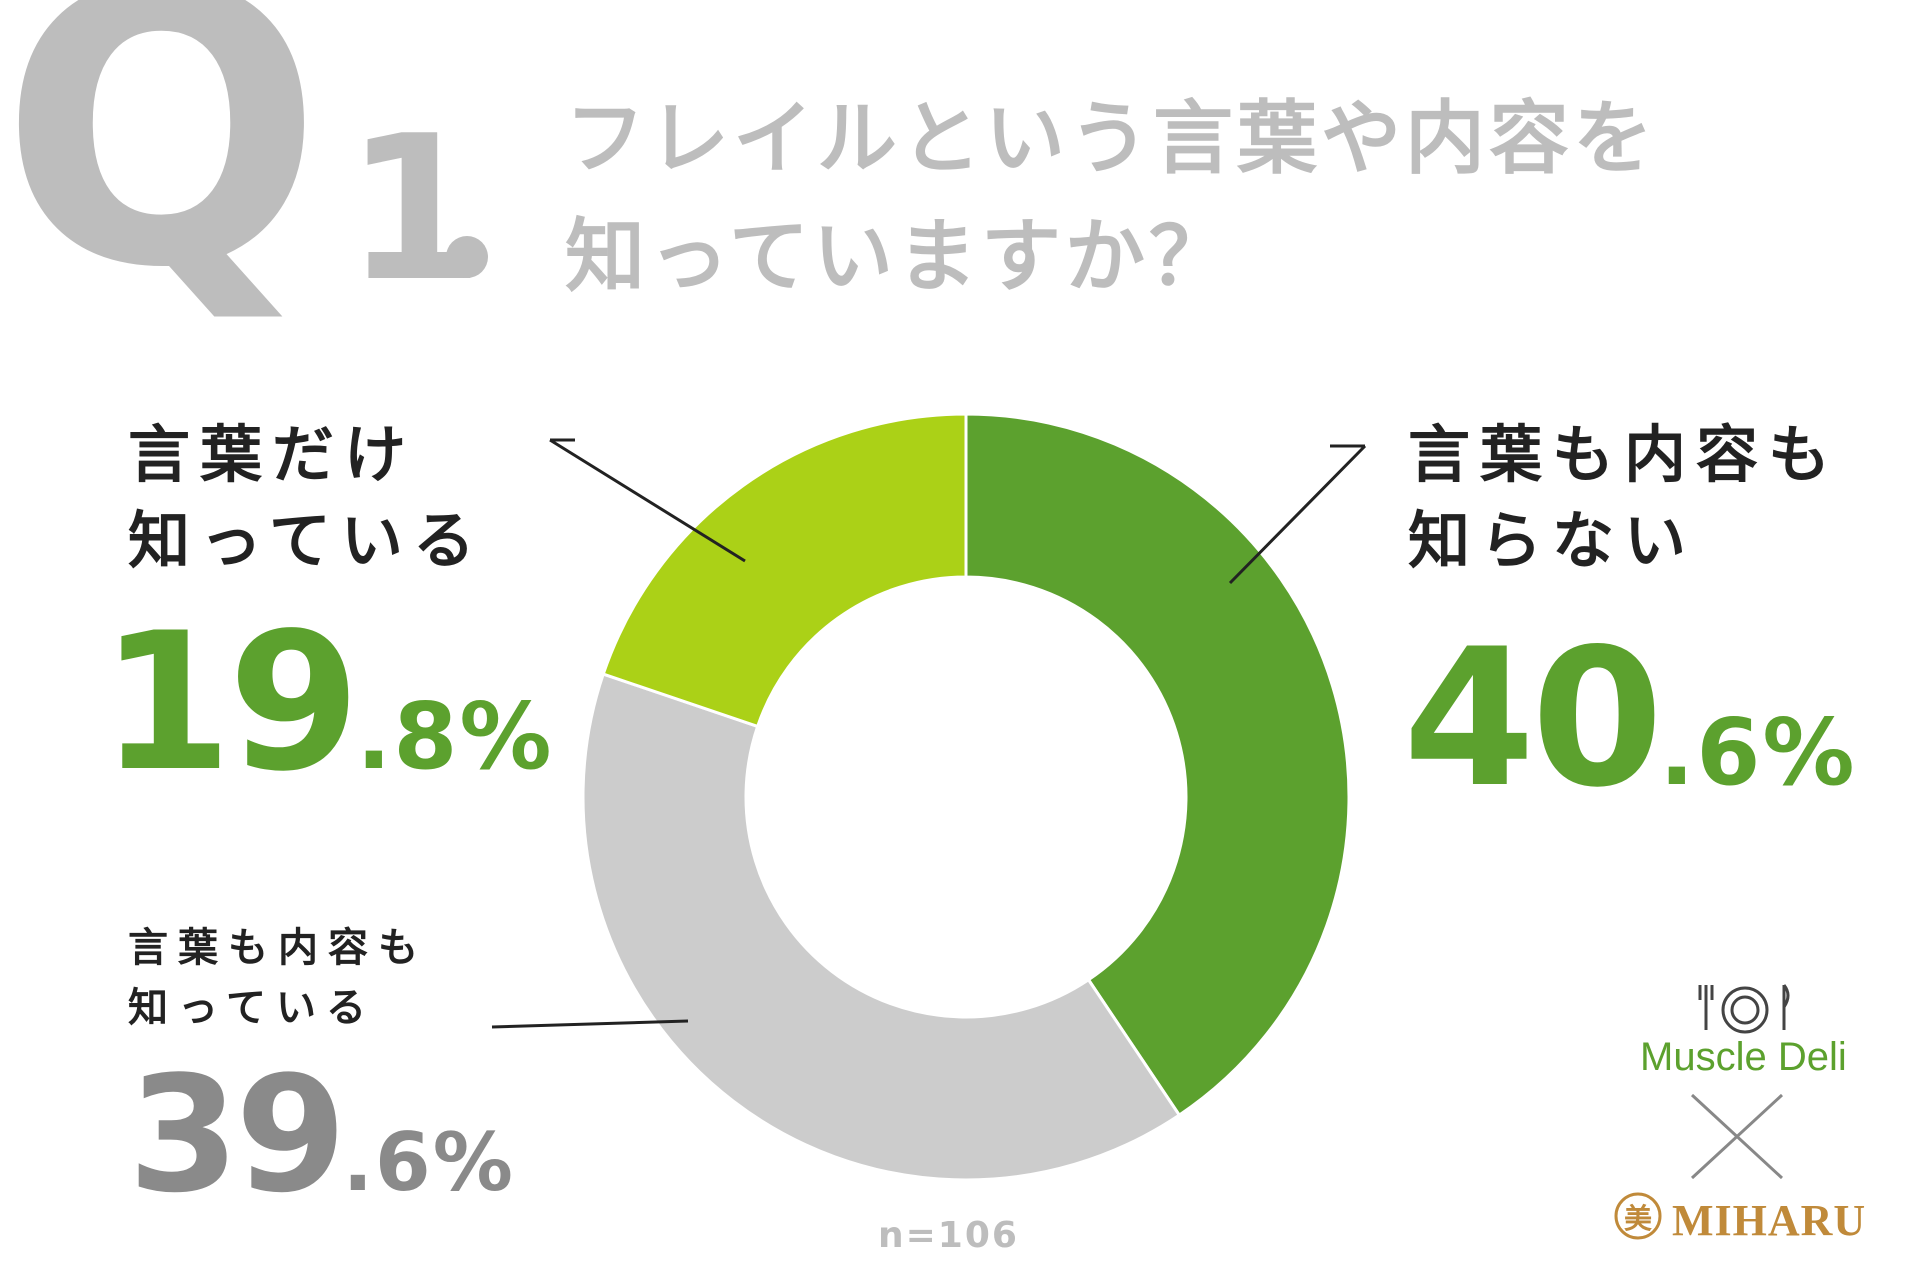 The image size is (1920, 1280). What do you see at coordinates (278, 978) in the screenshot?
I see `slice-label-know-both: 言葉も内容も 知っている` at bounding box center [278, 978].